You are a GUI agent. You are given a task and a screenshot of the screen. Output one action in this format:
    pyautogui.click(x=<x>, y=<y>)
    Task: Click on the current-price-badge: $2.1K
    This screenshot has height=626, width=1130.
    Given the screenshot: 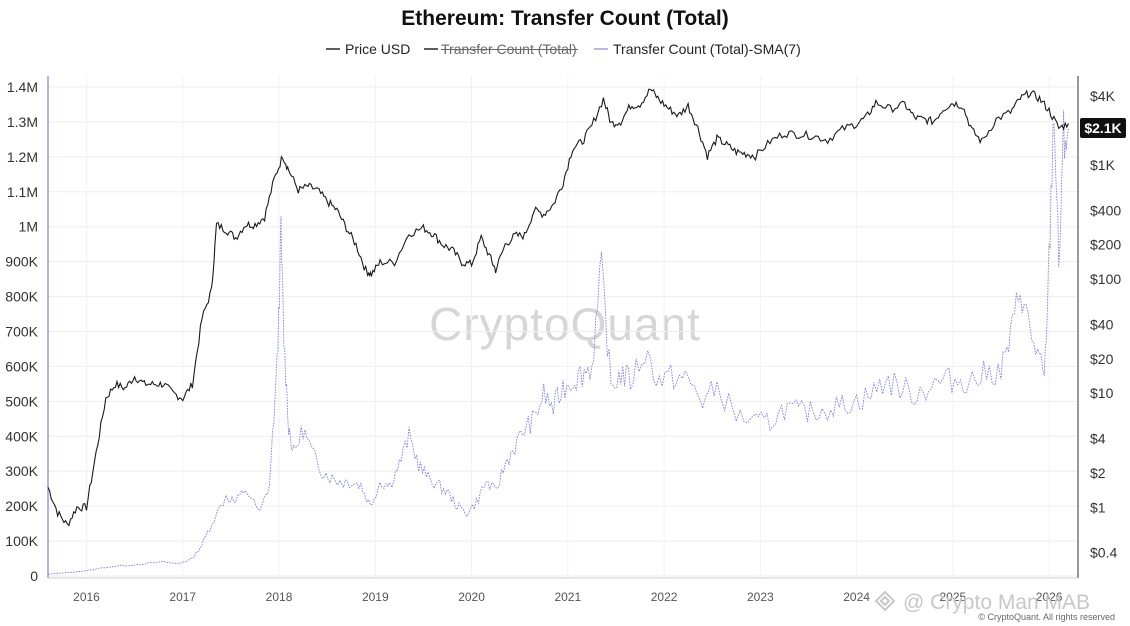 What is the action you would take?
    pyautogui.click(x=1103, y=128)
    